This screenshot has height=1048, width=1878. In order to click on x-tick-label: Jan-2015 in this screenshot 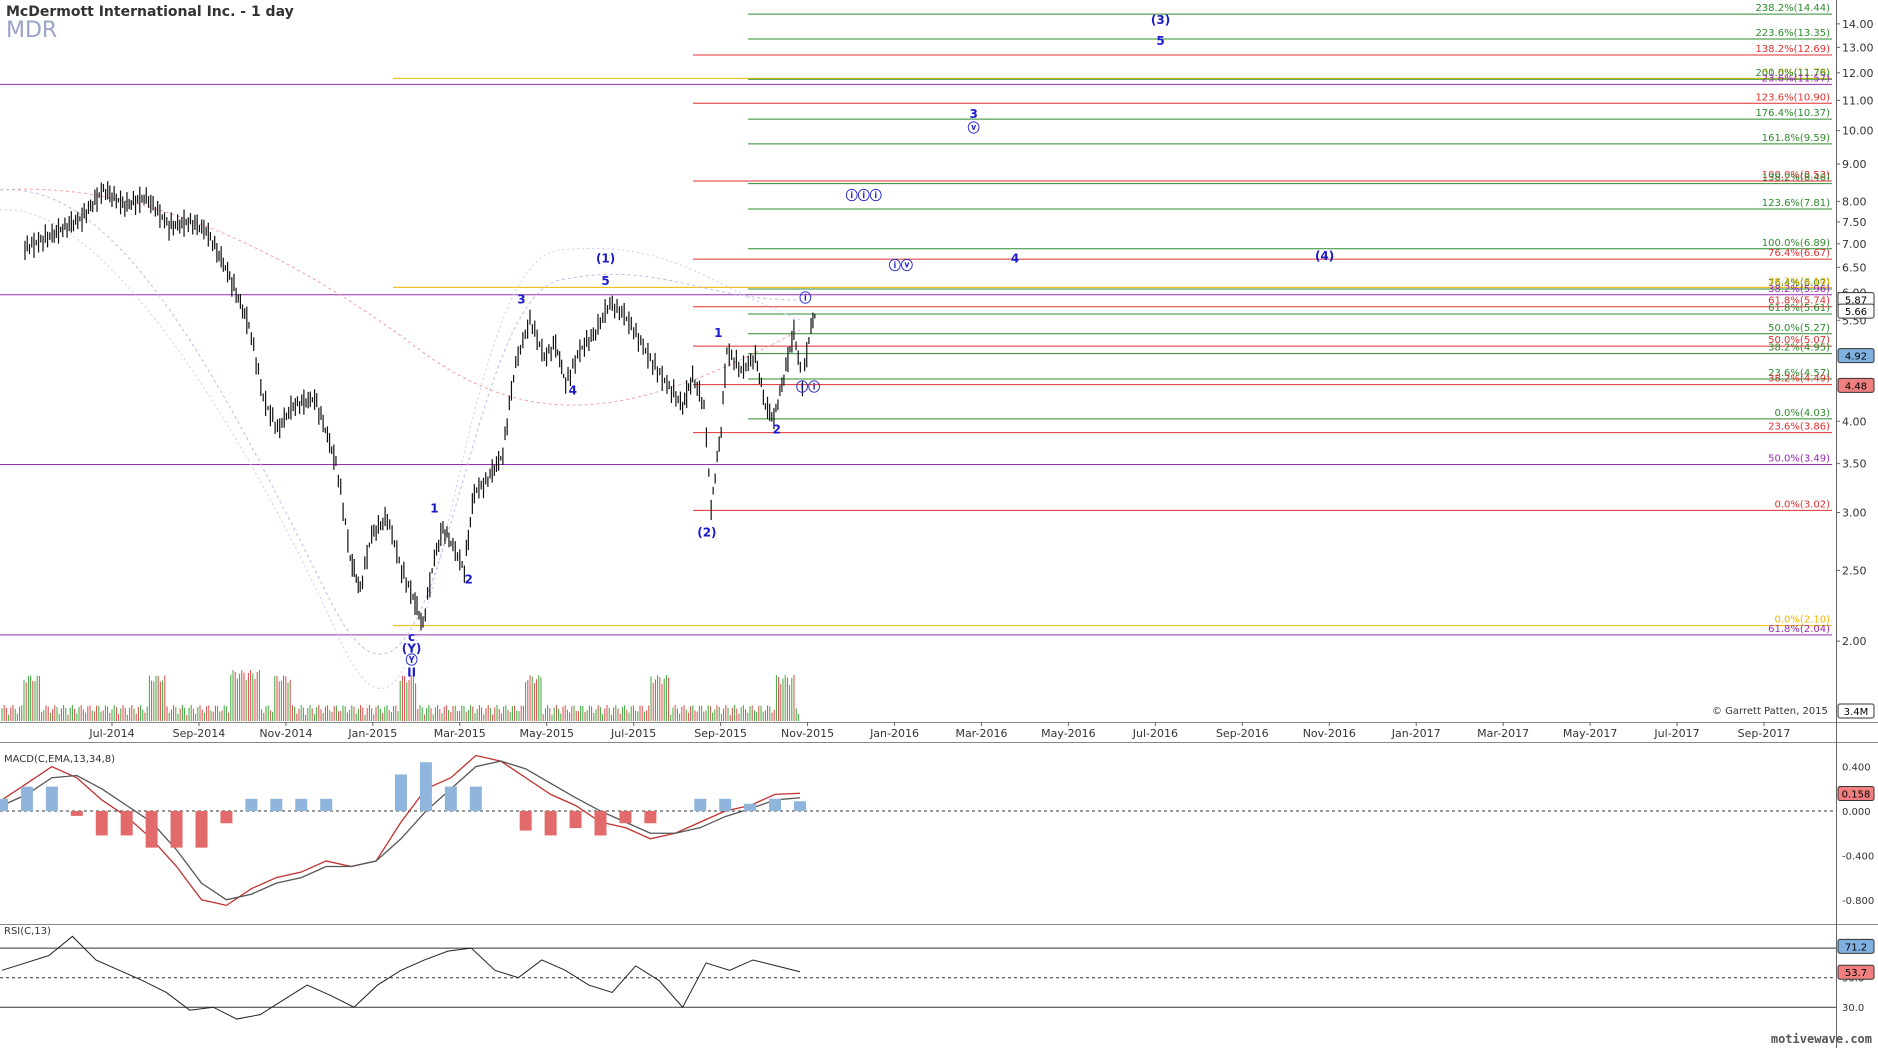, I will do `click(372, 733)`.